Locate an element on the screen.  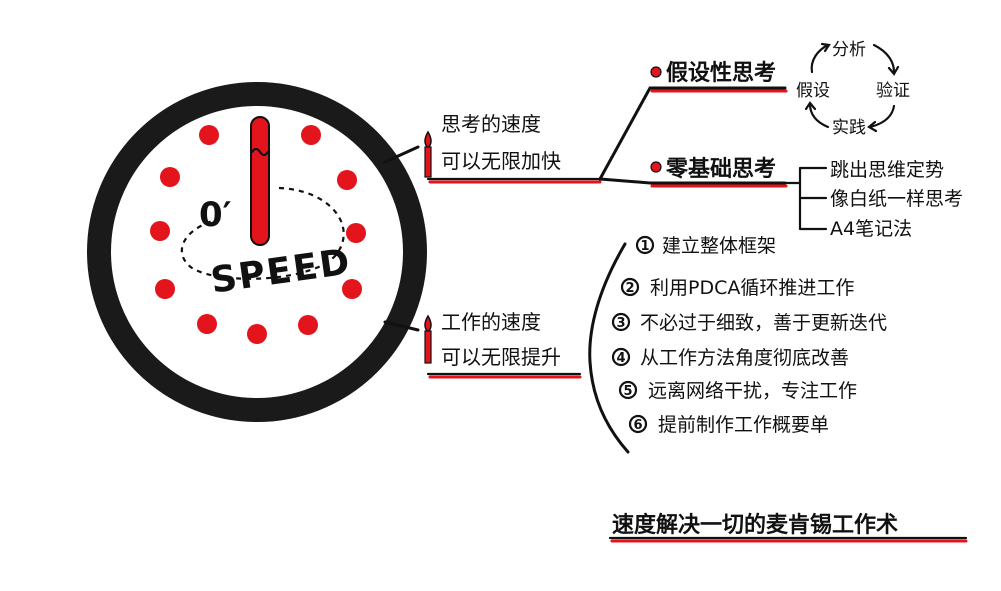
step-text: 提前制作工作概要单 is located at coordinates (743, 425).